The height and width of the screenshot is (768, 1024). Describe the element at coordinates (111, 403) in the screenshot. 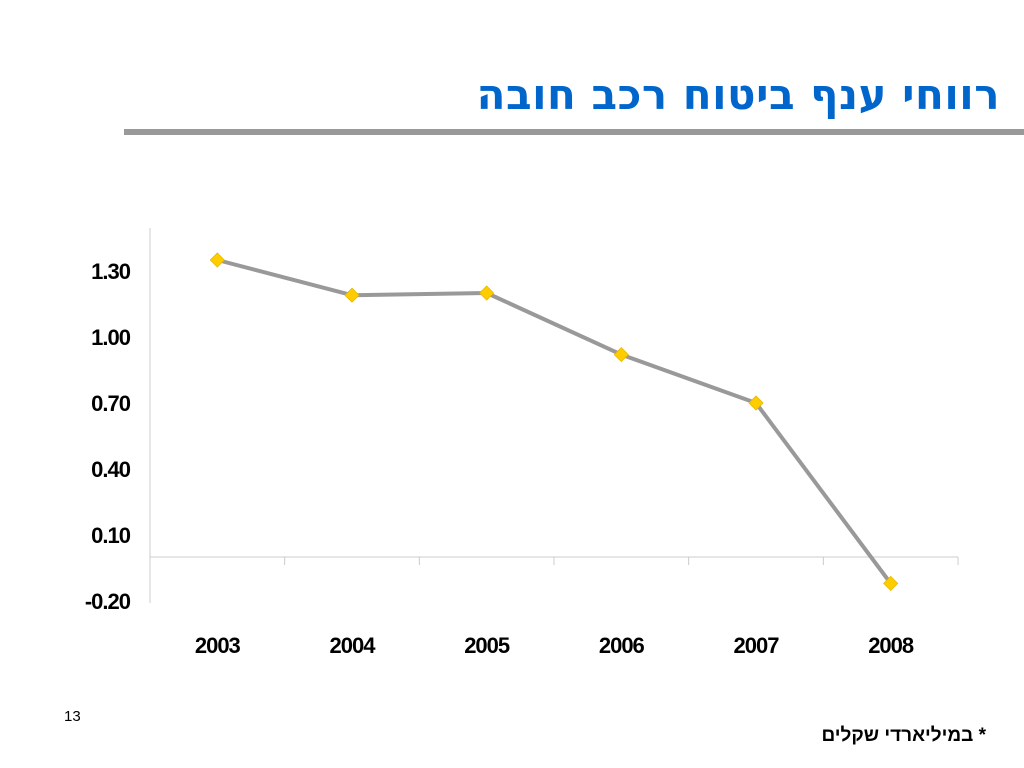

I see `y-tick-label: 0.70` at that location.